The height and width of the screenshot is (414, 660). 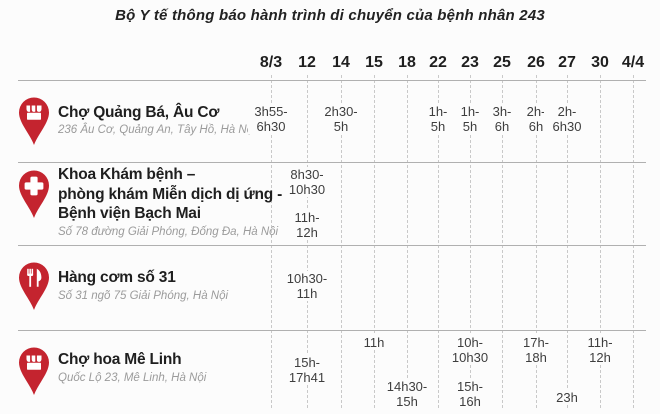 I want to click on location-address: Số 31 ngõ 75 Giải Phóng, Hà Nội, so click(x=143, y=296).